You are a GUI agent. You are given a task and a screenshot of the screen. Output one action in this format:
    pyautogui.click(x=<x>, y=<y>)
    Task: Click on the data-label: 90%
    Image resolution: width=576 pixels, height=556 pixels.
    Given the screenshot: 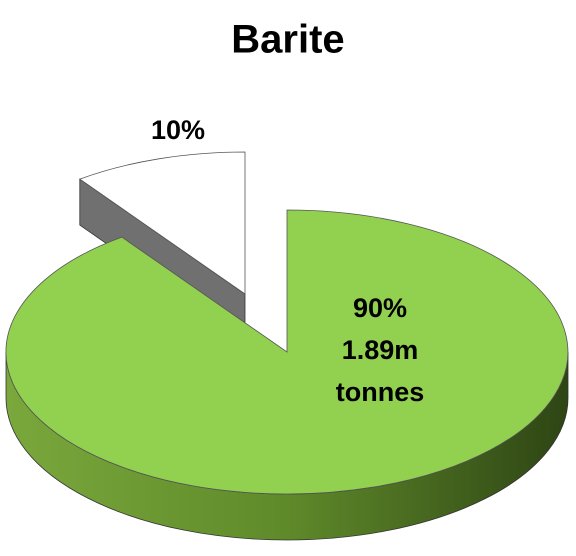 What is the action you would take?
    pyautogui.click(x=380, y=308)
    